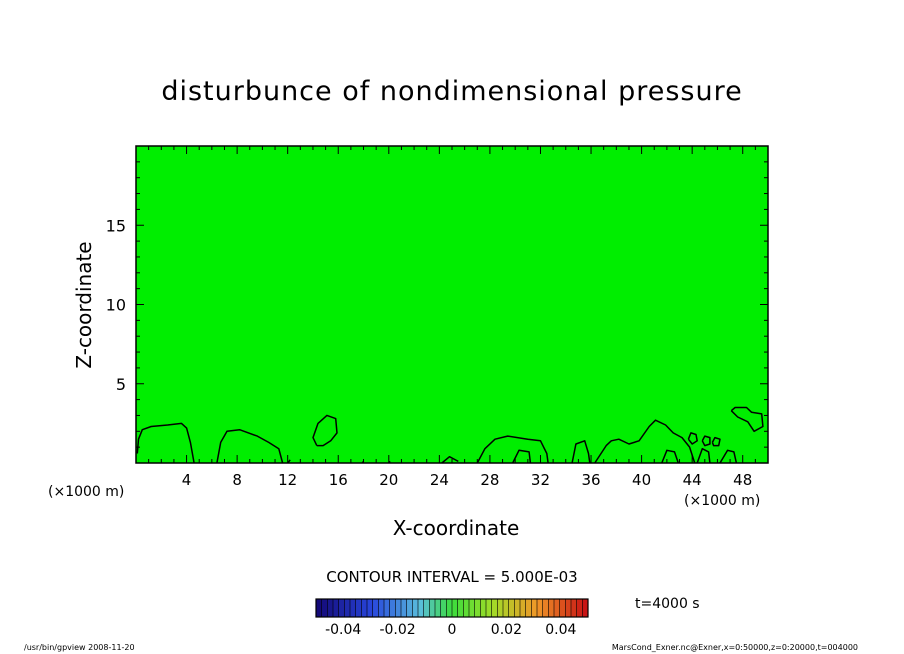 This screenshot has width=904, height=654. Describe the element at coordinates (452, 577) in the screenshot. I see `contour-interval-label: CONTOUR INTERVAL = 5.000E-03` at that location.